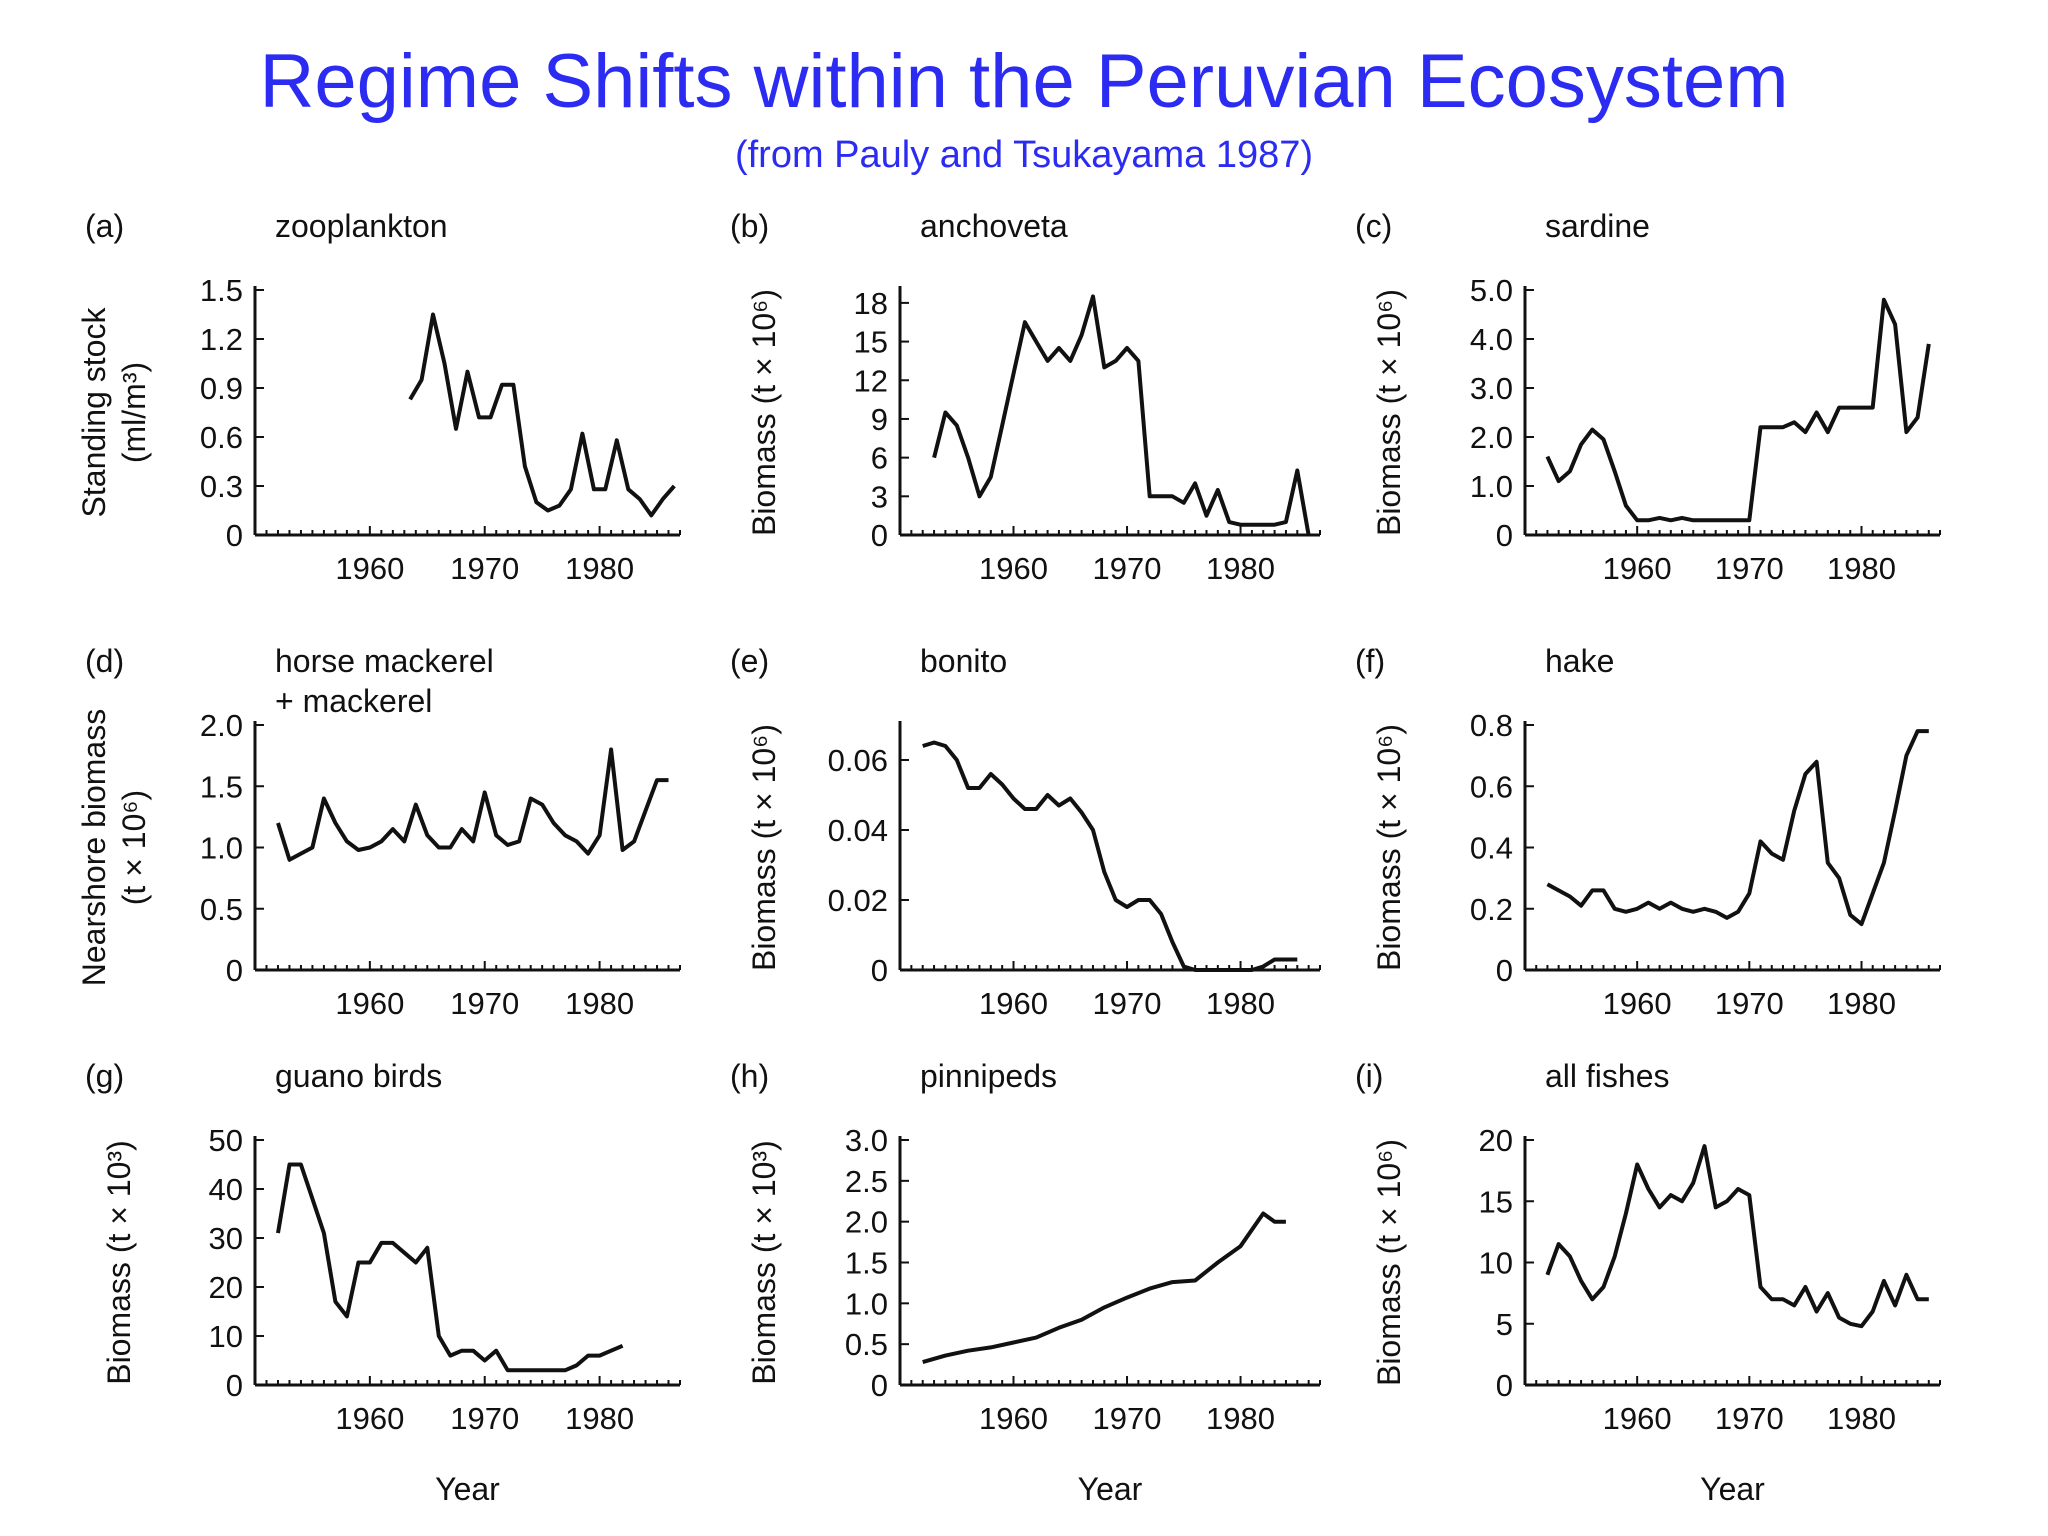 This screenshot has width=2048, height=1536. Describe the element at coordinates (1597, 226) in the screenshot. I see `panel-c-title: sardine` at that location.